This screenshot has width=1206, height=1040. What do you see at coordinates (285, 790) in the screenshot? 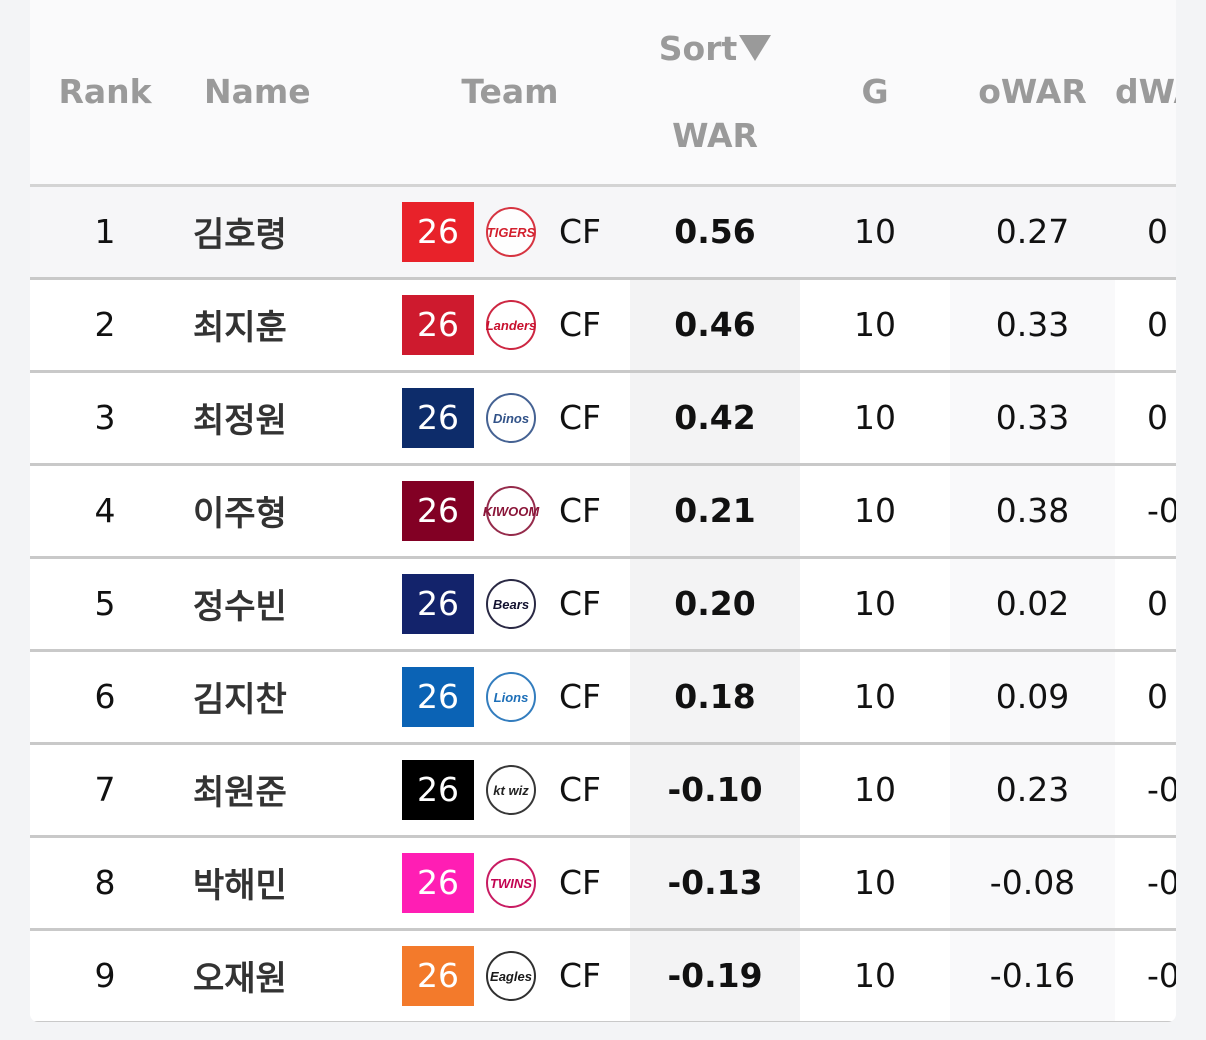
I see `player-name: 최원준` at bounding box center [285, 790].